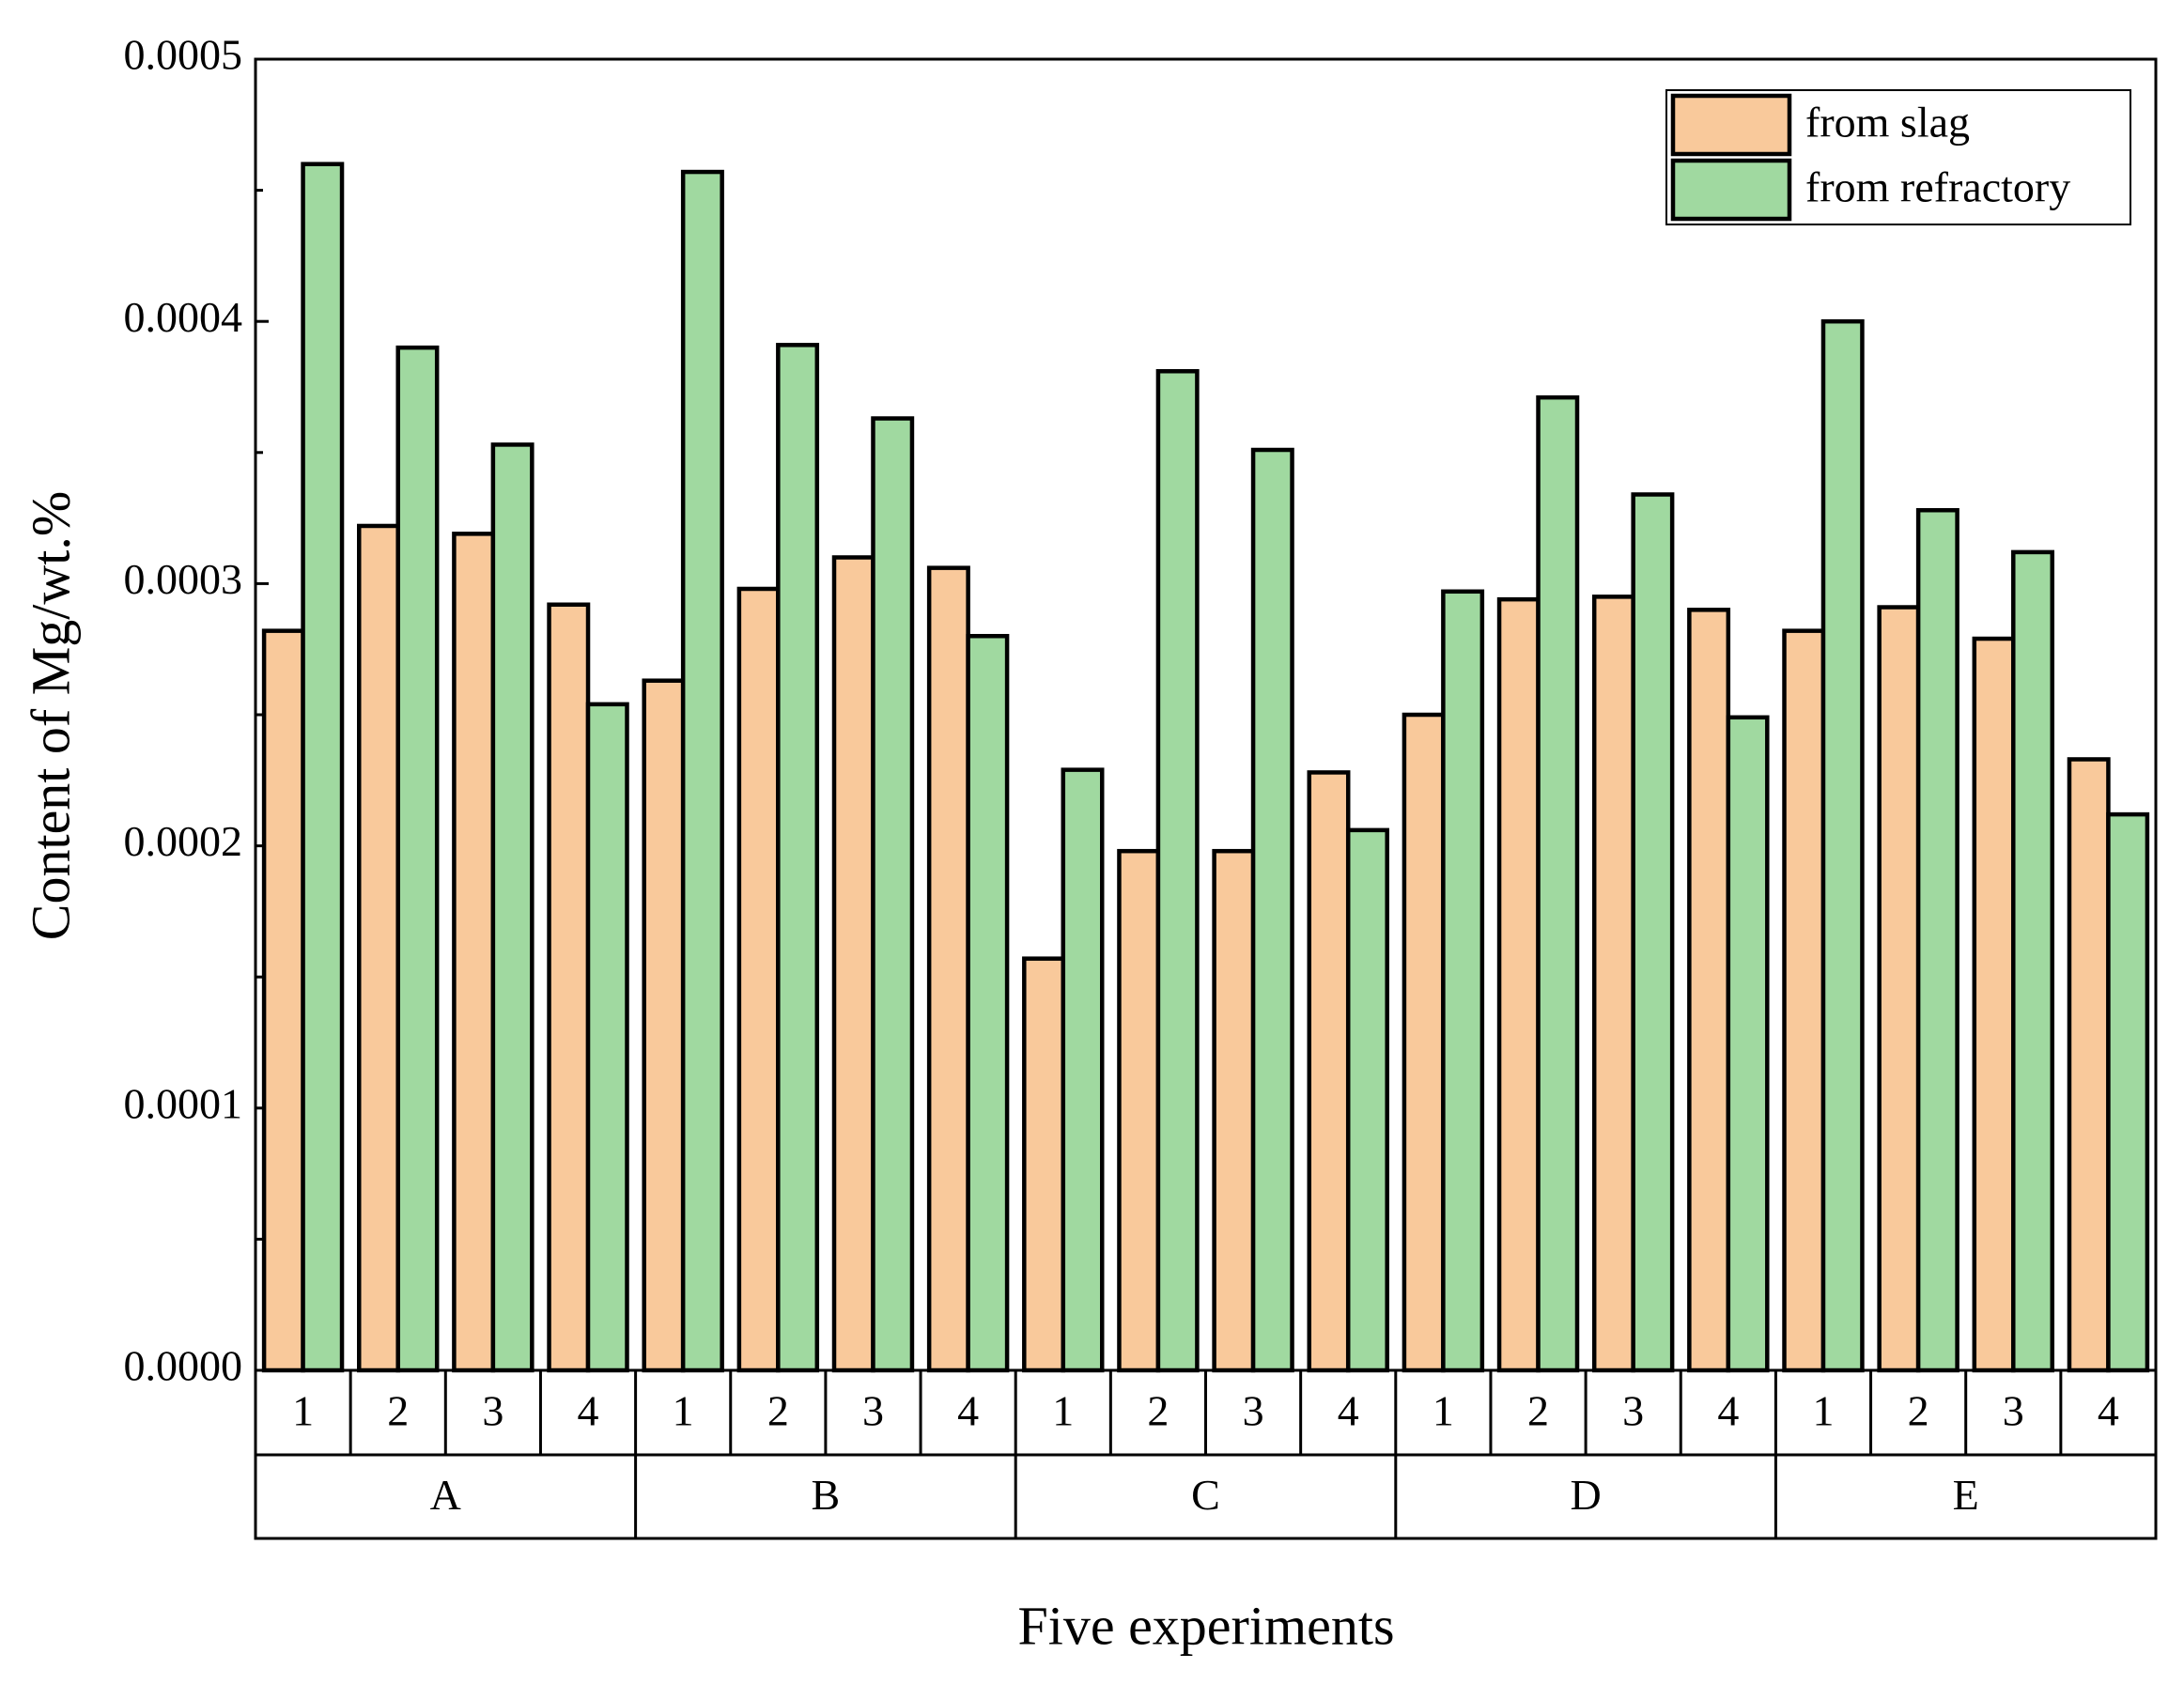 The width and height of the screenshot is (2184, 1684). What do you see at coordinates (50, 716) in the screenshot?
I see `y-axis-label: Content of Mg/wt.%` at bounding box center [50, 716].